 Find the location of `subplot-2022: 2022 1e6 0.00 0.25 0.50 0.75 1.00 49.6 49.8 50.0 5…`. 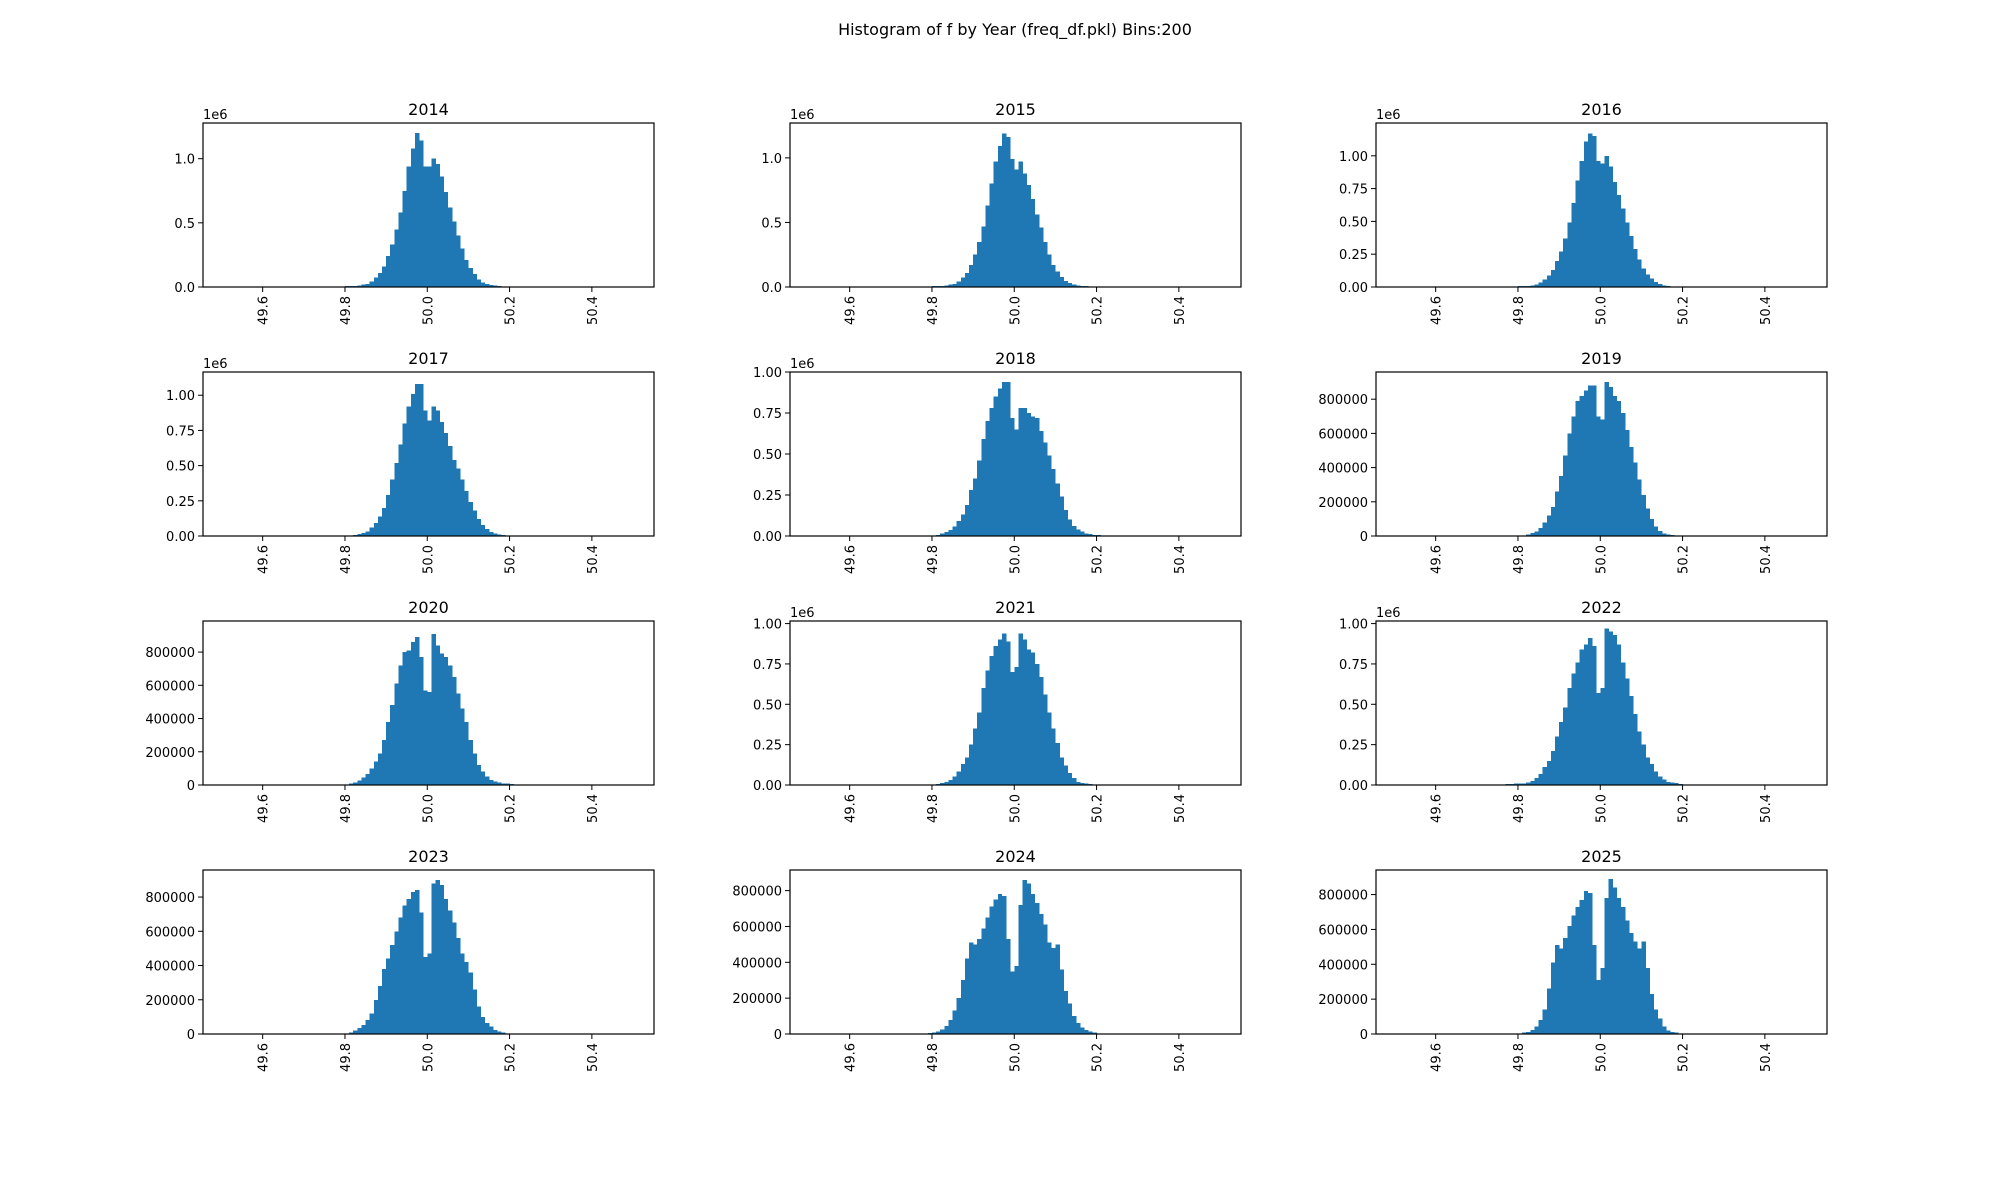

subplot-2022: 2022 1e6 0.00 0.25 0.50 0.75 1.00 49.6 49.8 50.0 5… is located at coordinates (1583, 710).